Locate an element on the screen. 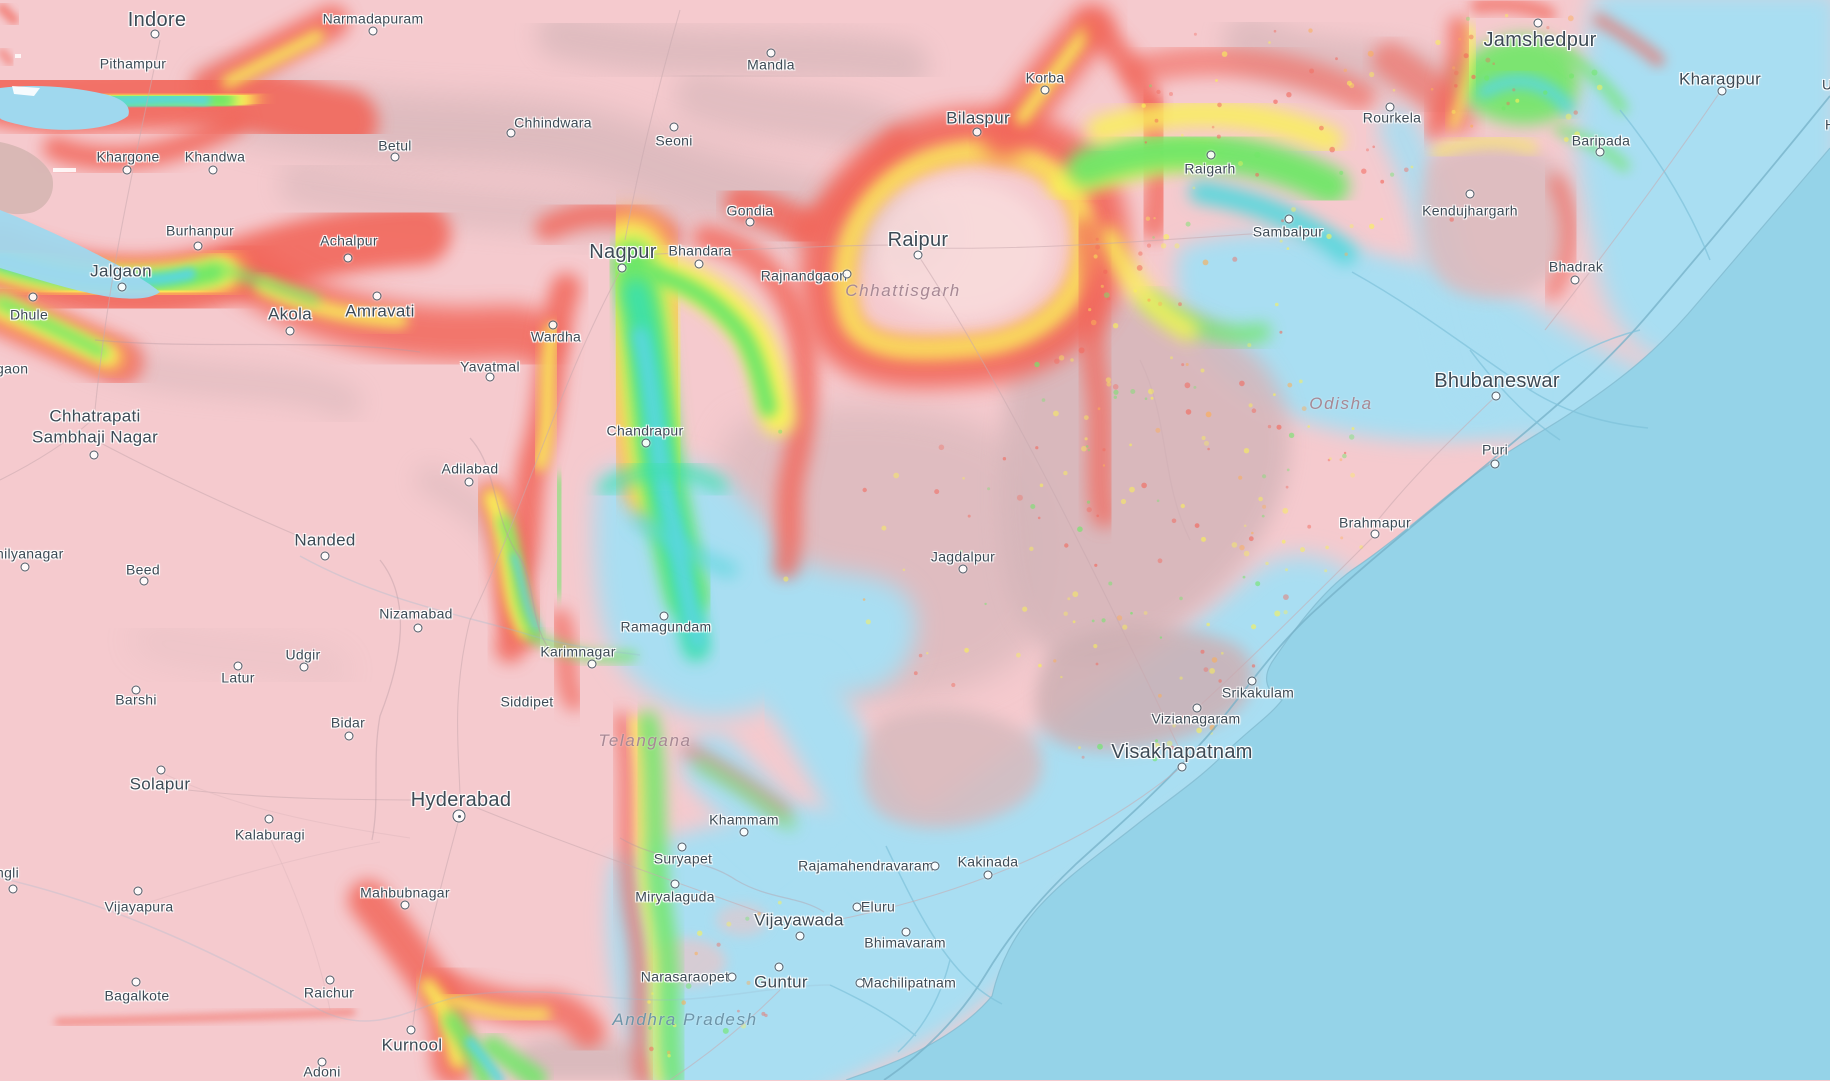  city-label: Bilaspur is located at coordinates (978, 118).